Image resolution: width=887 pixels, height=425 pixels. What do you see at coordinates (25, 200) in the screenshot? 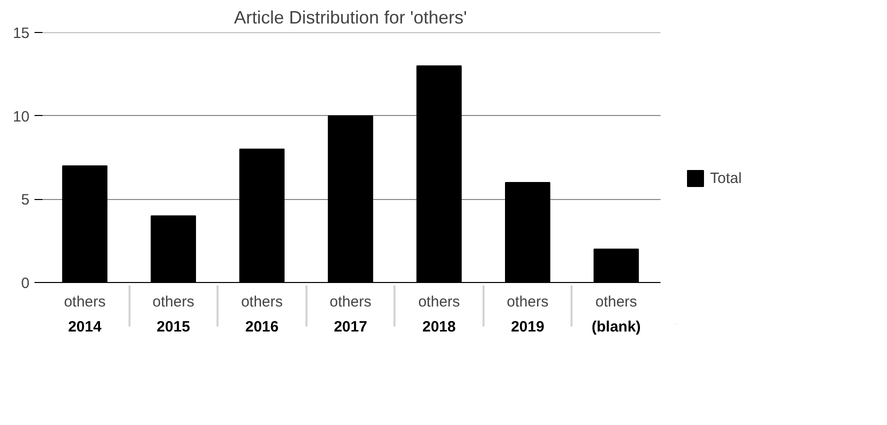
I see `y-tick-label: 5` at bounding box center [25, 200].